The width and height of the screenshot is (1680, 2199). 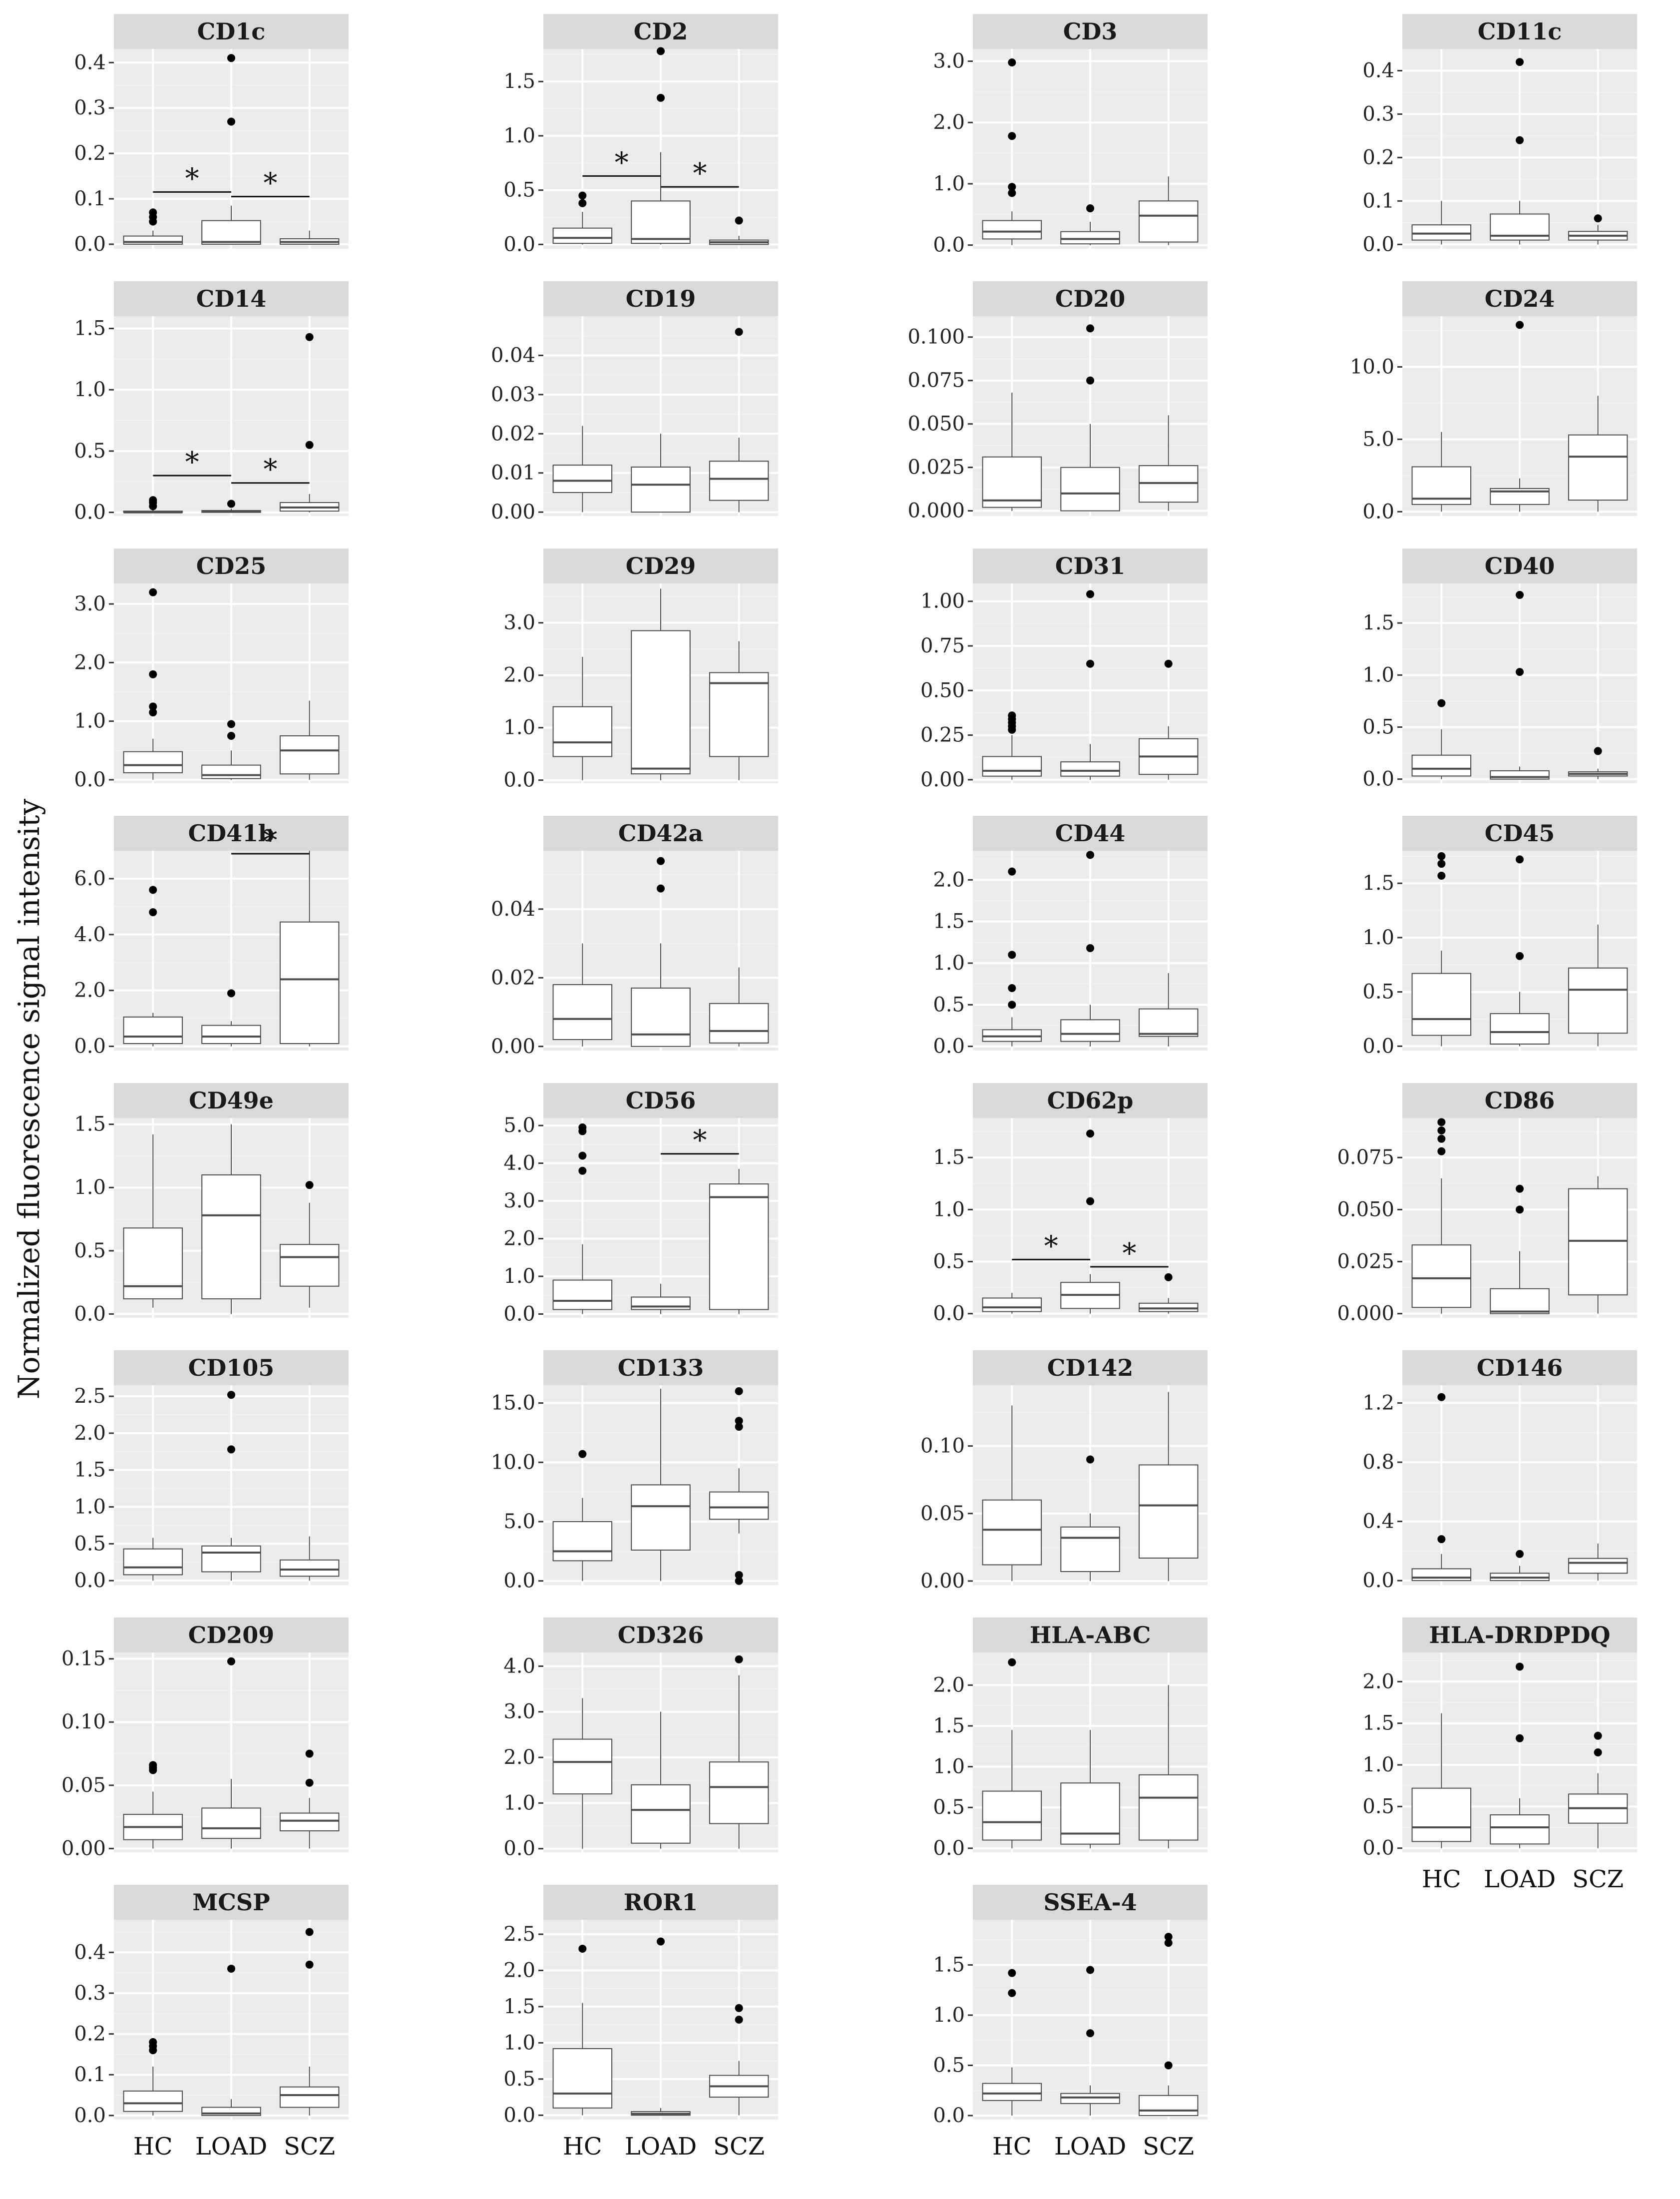 I want to click on panel-title: CD29, so click(x=661, y=565).